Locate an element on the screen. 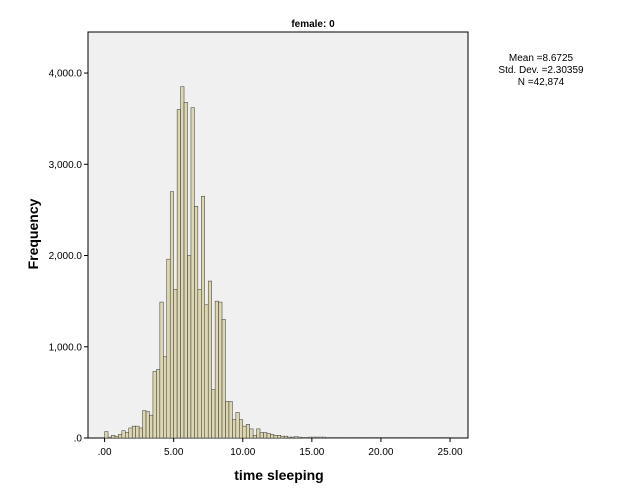 The image size is (627, 502). y-tick-label: 4,000.0 is located at coordinates (66, 74).